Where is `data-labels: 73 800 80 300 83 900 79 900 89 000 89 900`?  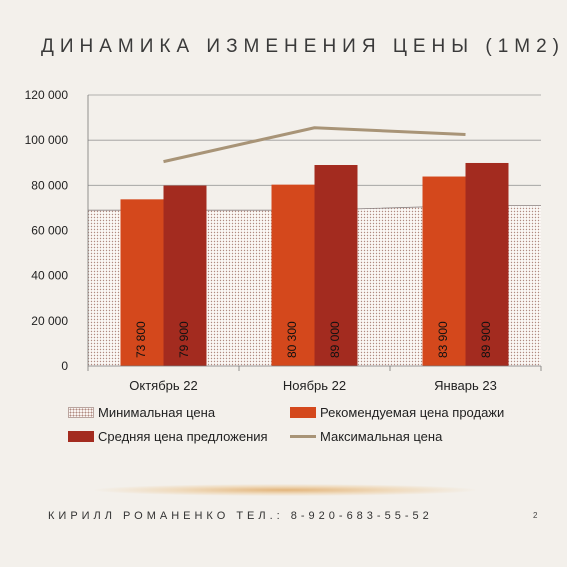 data-labels: 73 800 80 300 83 900 79 900 89 000 89 900 is located at coordinates (313, 339).